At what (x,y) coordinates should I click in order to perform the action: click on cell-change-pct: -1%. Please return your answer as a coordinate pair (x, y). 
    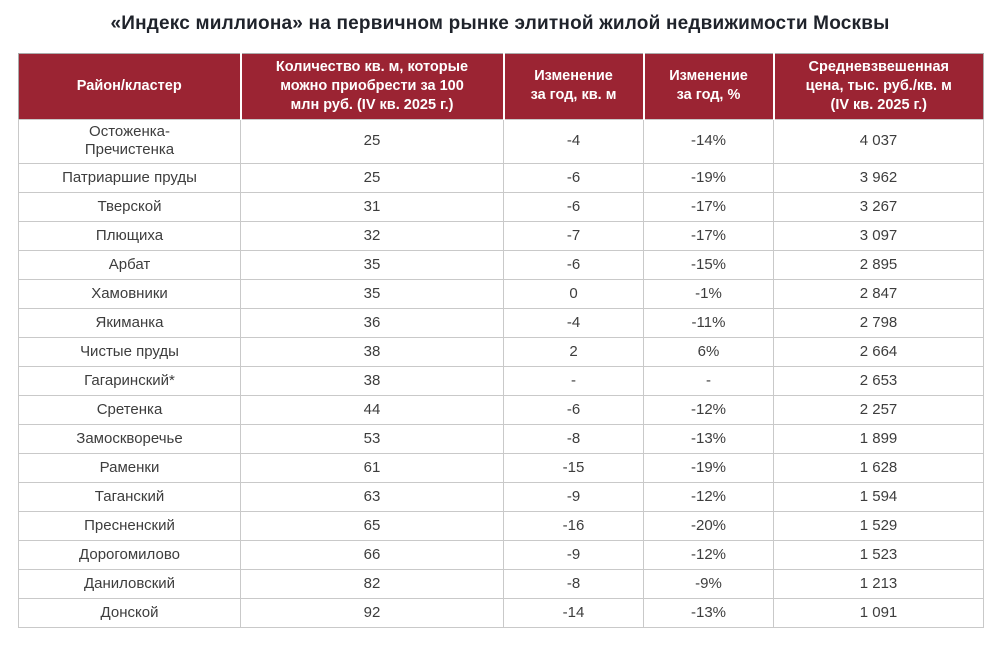
    Looking at the image, I should click on (708, 294).